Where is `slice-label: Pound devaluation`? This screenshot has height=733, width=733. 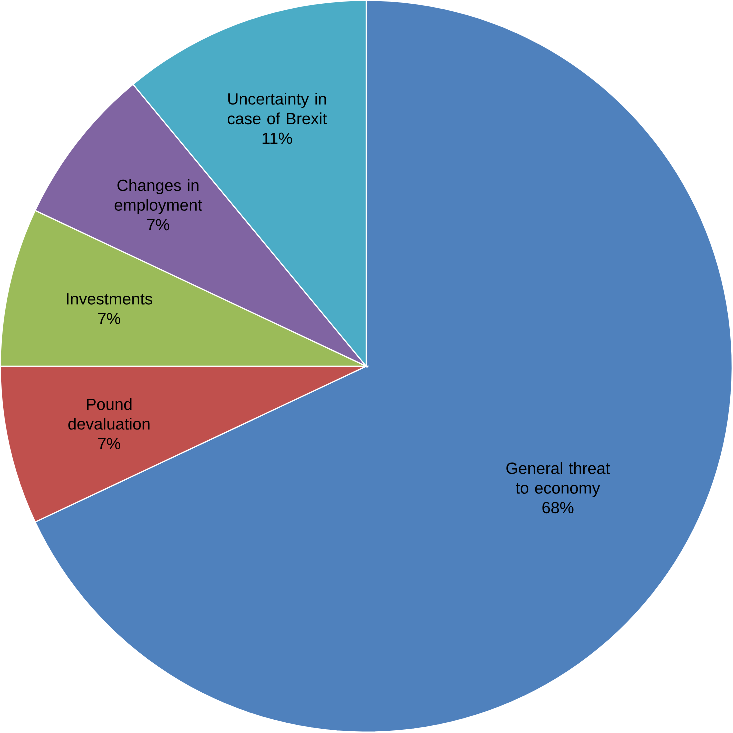 slice-label: Pound devaluation is located at coordinates (109, 414).